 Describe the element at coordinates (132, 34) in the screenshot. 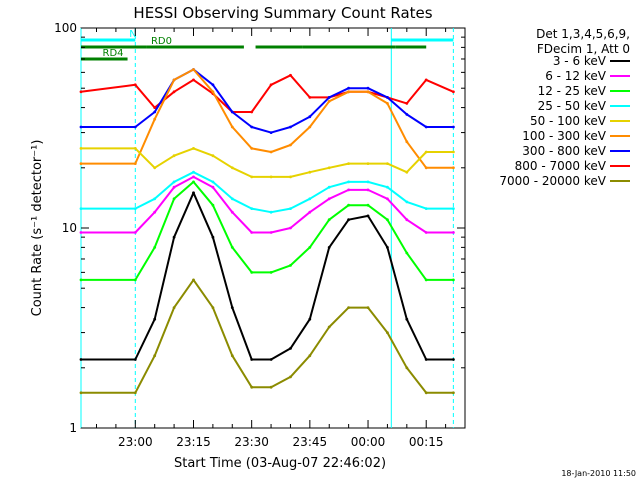

I see `flag-label: N` at that location.